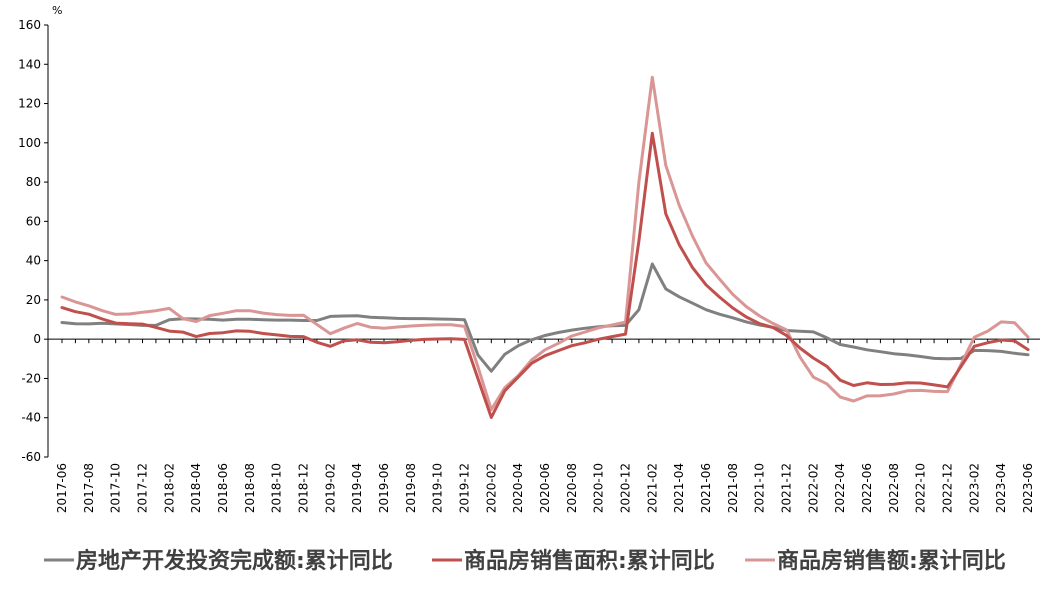  What do you see at coordinates (33, 182) in the screenshot?
I see `y-tick-label: 80` at bounding box center [33, 182].